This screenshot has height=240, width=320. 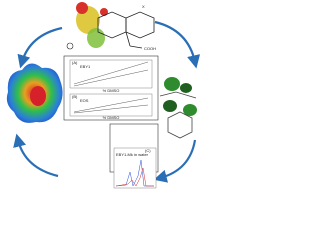 I want to click on panel-title: EBY1-Mk in water, so click(x=132, y=154).